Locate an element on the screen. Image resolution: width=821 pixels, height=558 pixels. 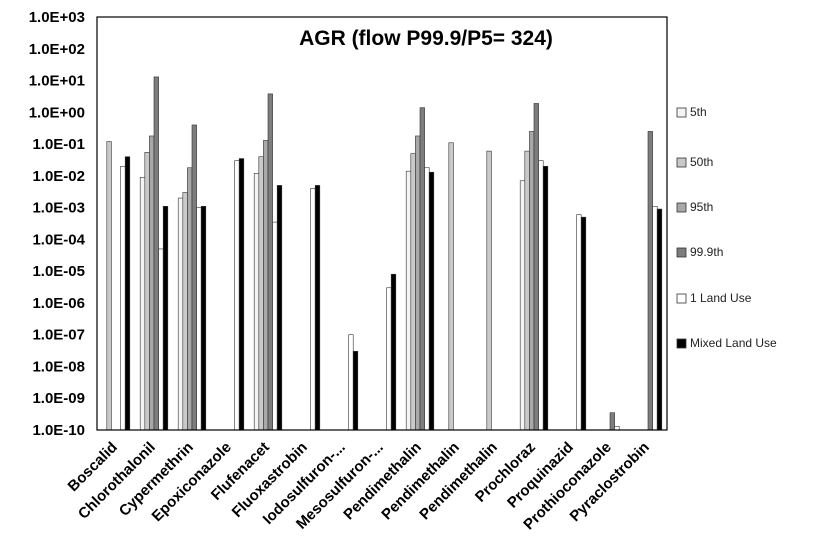
legend-label: 95th is located at coordinates (701, 207).